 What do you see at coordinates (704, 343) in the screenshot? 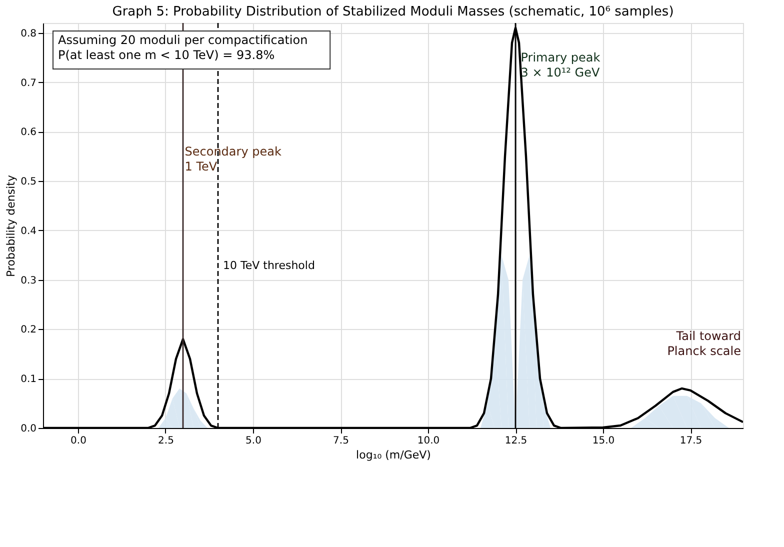
I see `annotation: Tail toward Planck scale` at bounding box center [704, 343].